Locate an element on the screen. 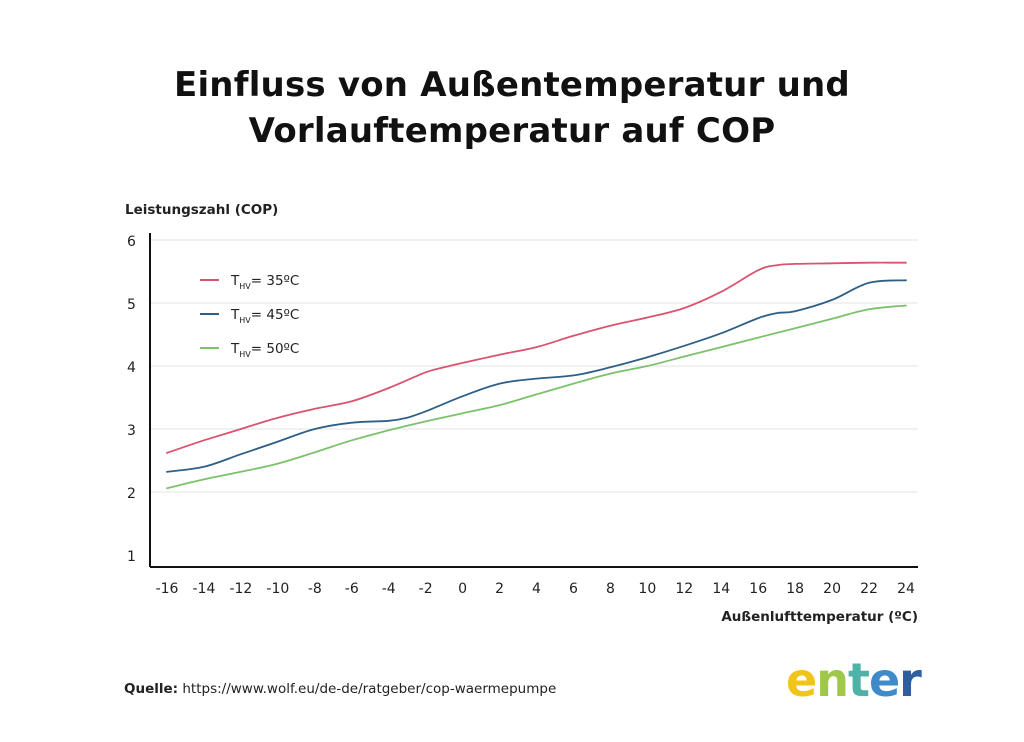 The height and width of the screenshot is (742, 1024). x-tick-label: 10 is located at coordinates (647, 589).